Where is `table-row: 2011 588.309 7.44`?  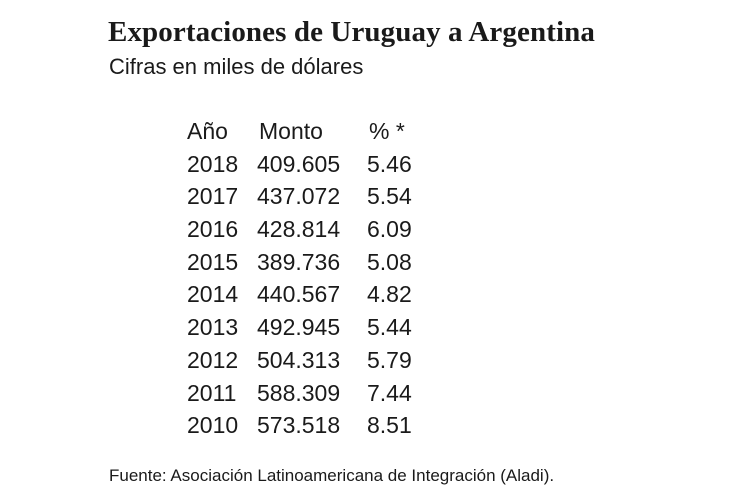
table-row: 2011 588.309 7.44 is located at coordinates (313, 393).